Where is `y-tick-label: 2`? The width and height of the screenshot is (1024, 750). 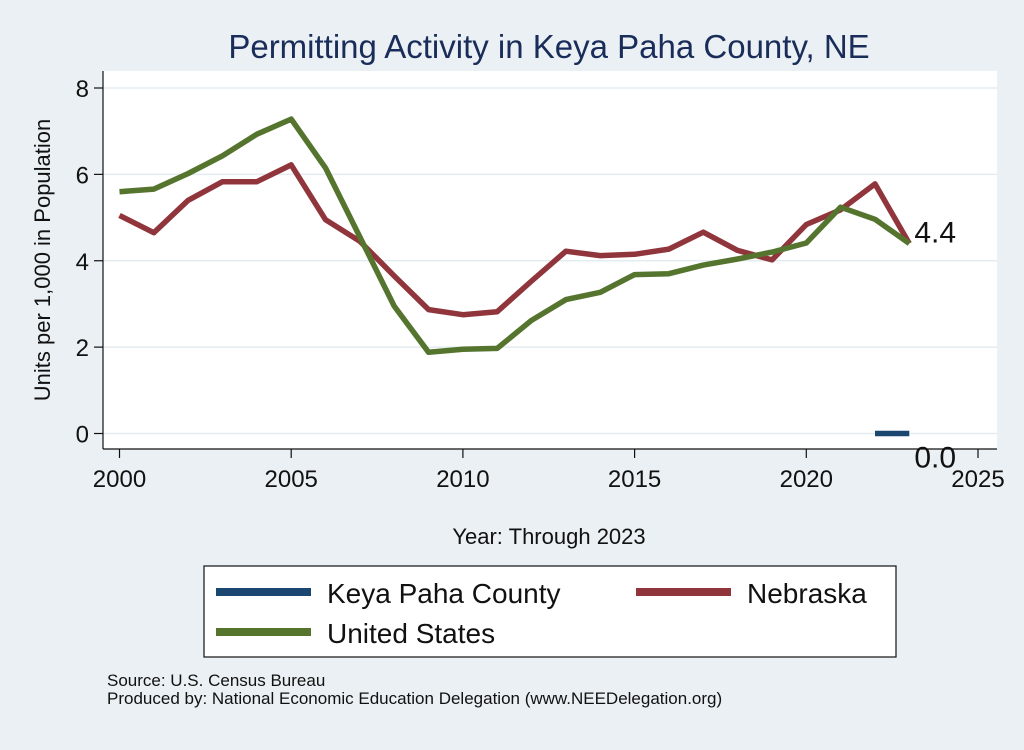 y-tick-label: 2 is located at coordinates (82, 348).